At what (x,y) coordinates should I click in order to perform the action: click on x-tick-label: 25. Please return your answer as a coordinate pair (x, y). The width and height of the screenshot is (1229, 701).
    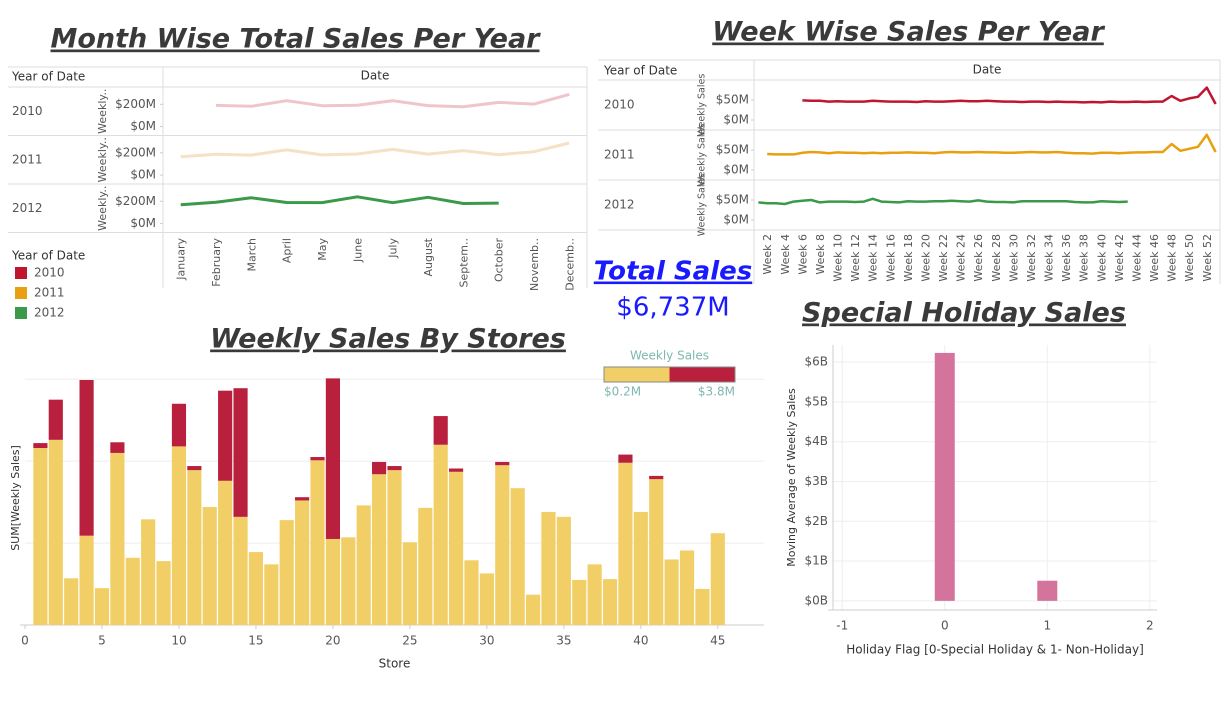
    Looking at the image, I should click on (409, 641).